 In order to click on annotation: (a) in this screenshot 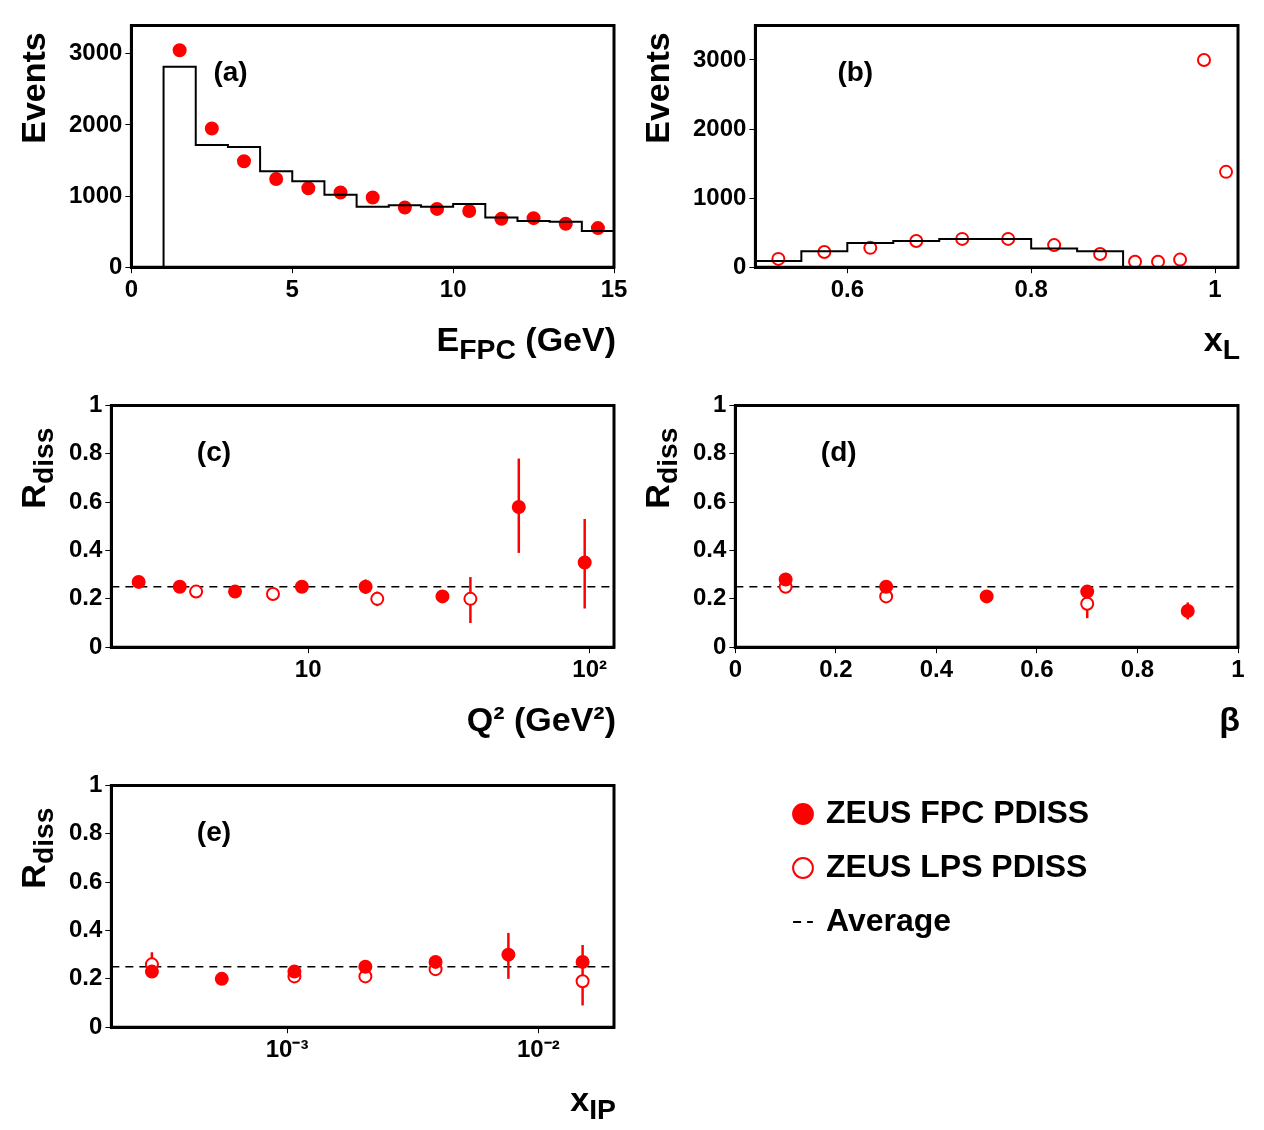, I will do `click(230, 72)`.